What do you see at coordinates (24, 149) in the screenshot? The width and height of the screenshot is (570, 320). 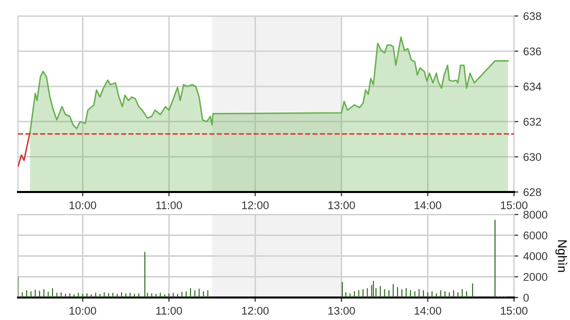 I see `line-series` at bounding box center [24, 149].